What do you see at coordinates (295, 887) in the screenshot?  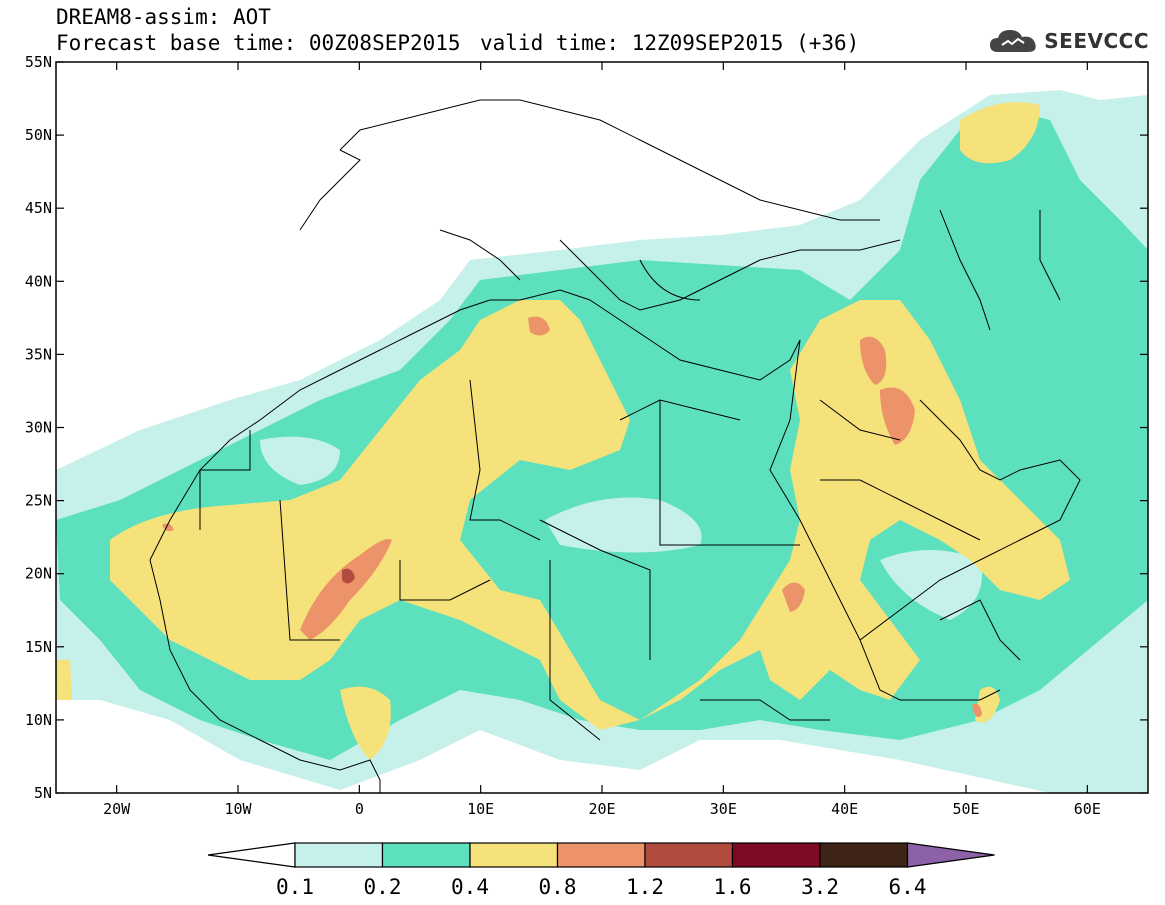 I see `colorbar-level-label: 0.1` at bounding box center [295, 887].